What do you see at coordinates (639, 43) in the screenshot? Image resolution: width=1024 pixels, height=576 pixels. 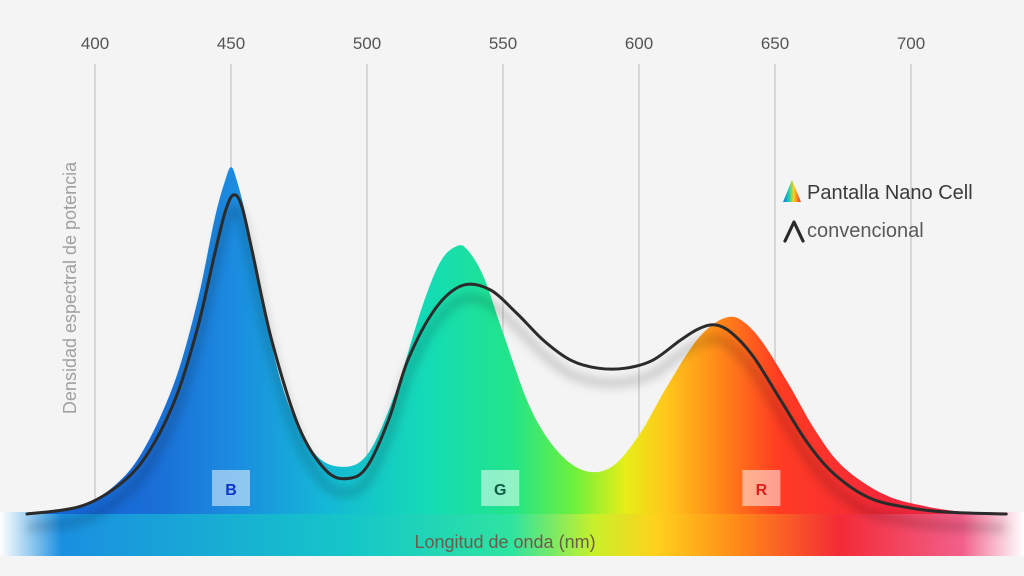 I see `x-tick-label-600: 600` at bounding box center [639, 43].